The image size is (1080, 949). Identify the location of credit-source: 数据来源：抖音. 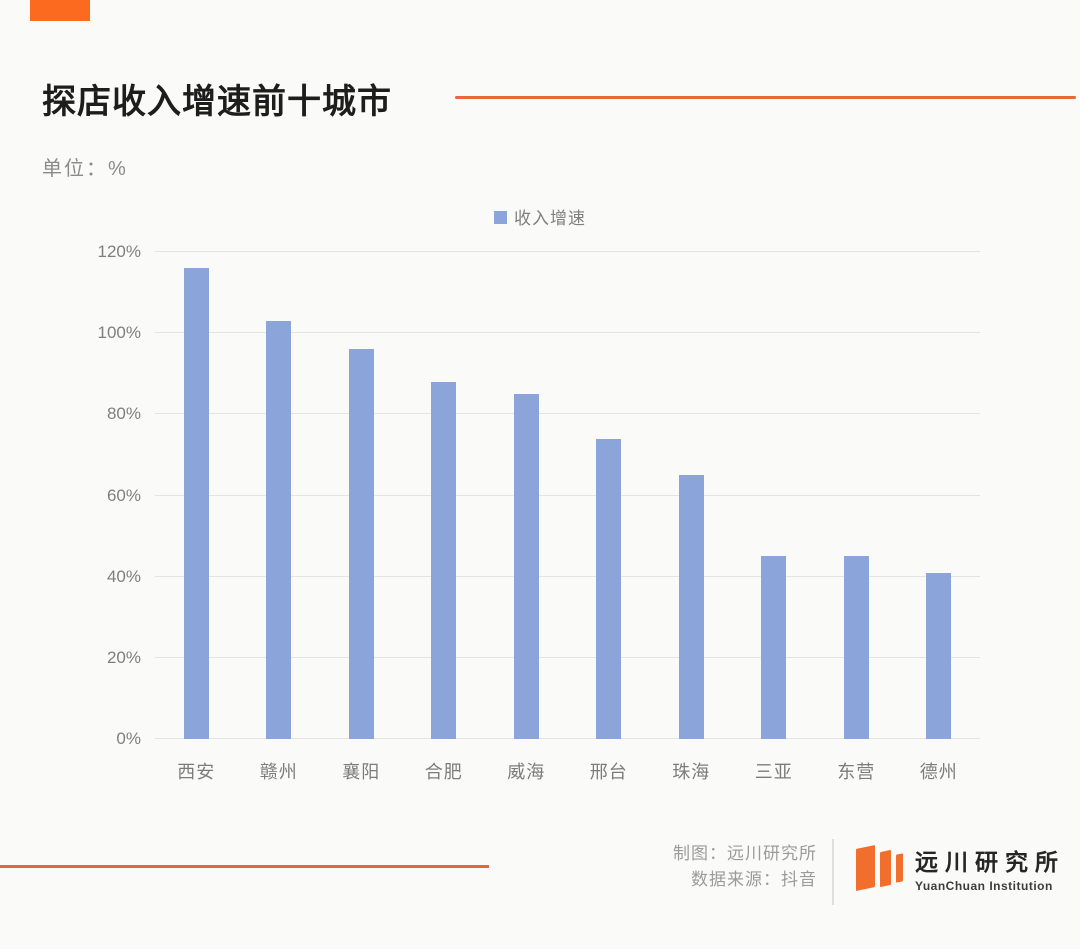
(754, 879).